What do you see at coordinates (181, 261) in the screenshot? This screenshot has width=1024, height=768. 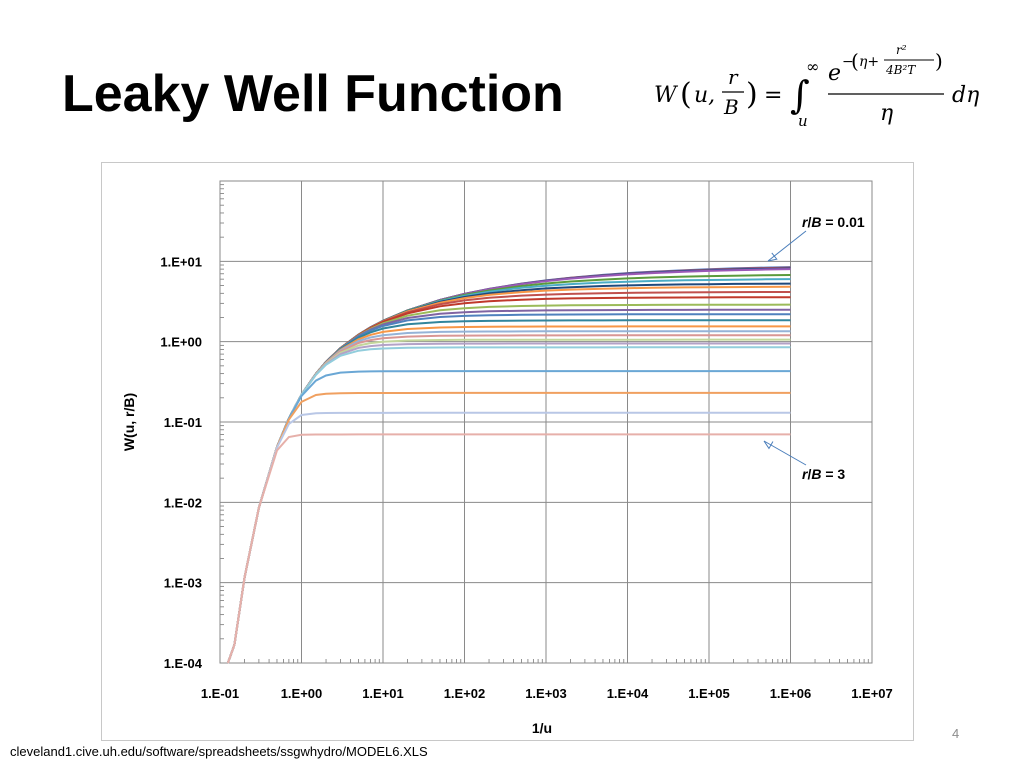 I see `y-tick-label: 1.E+01` at bounding box center [181, 261].